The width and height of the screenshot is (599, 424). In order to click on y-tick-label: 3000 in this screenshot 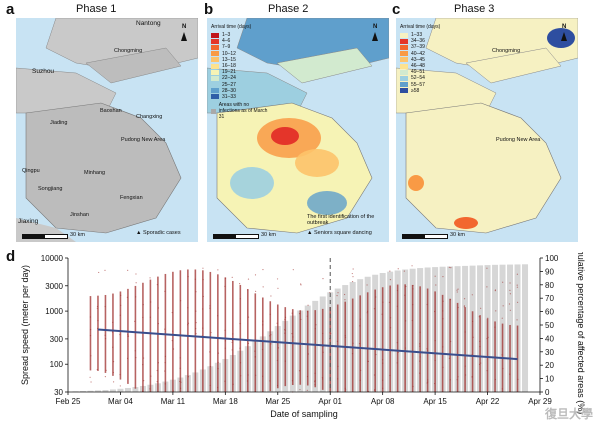, I will do `click(54, 286)`.